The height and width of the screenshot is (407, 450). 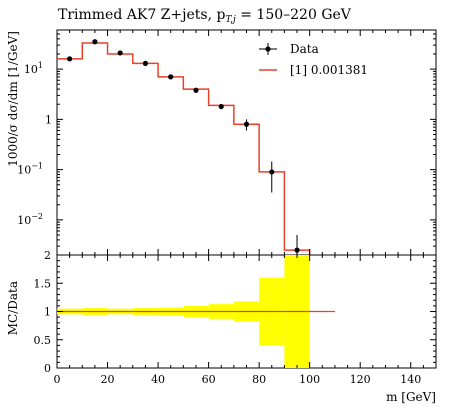 I want to click on x-tick-label: 60, so click(x=209, y=379).